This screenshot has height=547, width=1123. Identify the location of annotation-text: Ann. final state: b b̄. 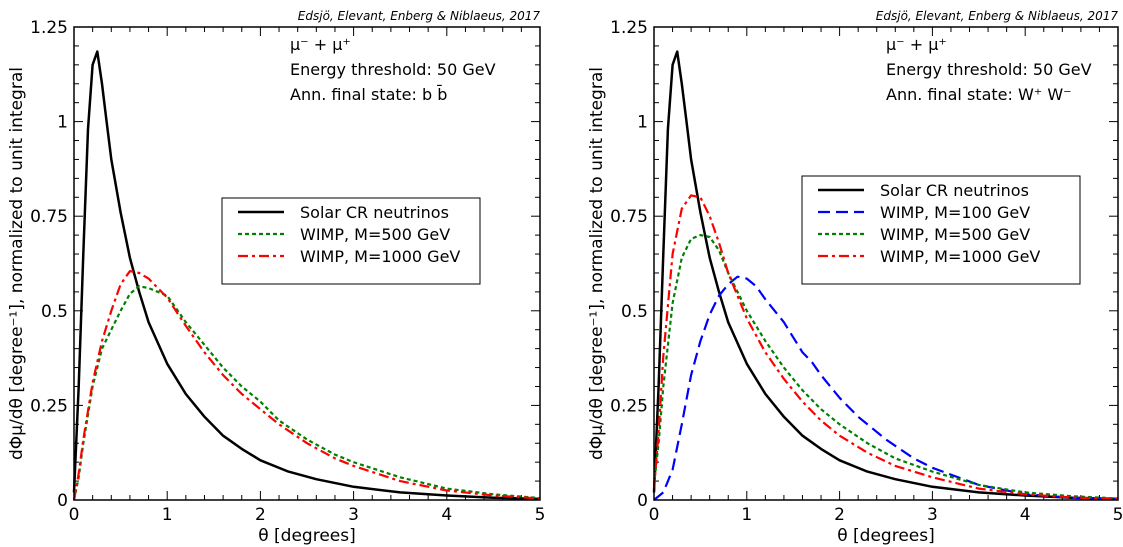
(368, 94).